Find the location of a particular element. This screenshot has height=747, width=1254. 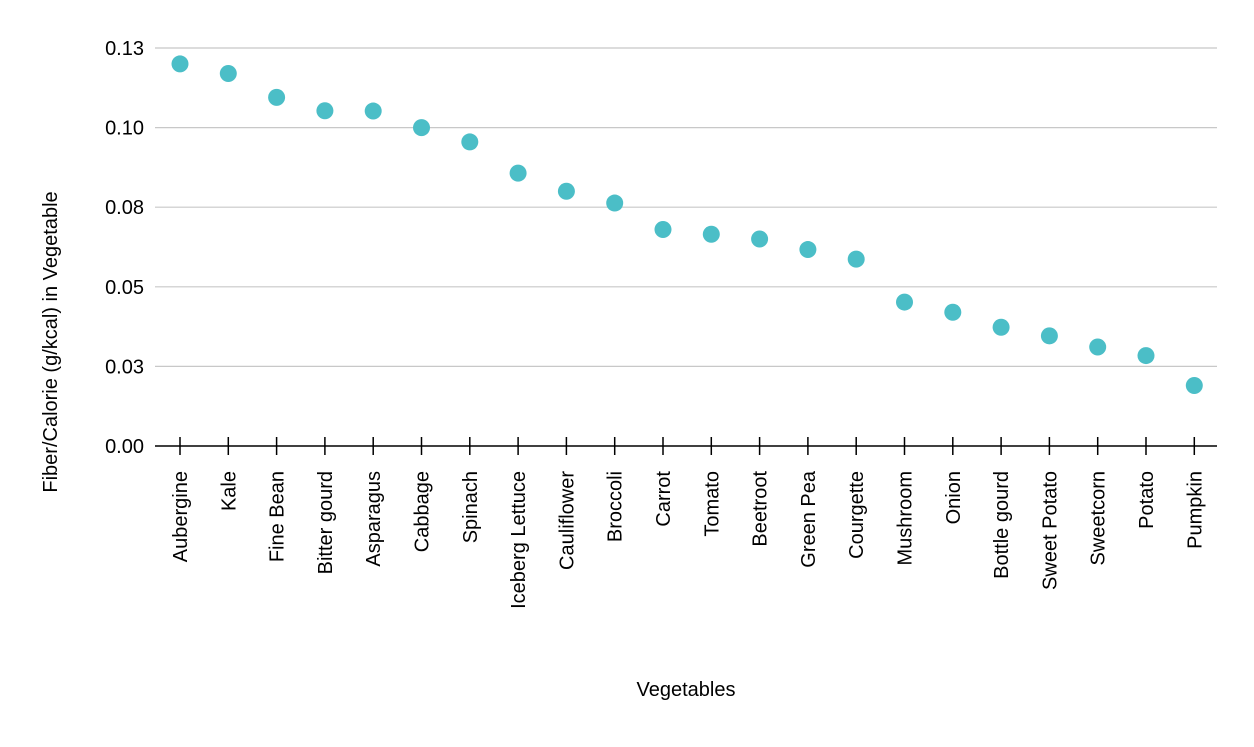

x-tick-label: Fine Bean is located at coordinates (278, 516).